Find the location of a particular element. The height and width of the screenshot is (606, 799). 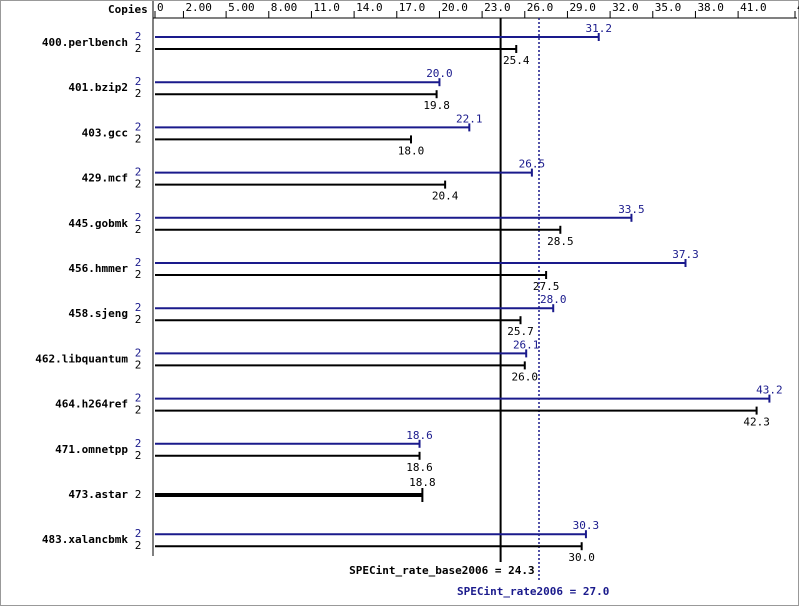

category-label: 471.omnetpp is located at coordinates (91, 449).